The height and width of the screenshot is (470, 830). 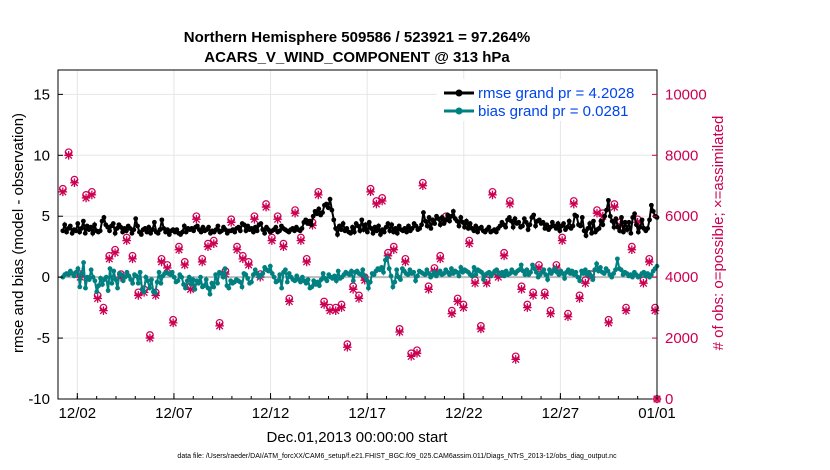 What do you see at coordinates (357, 57) in the screenshot?
I see `chart-subtitle: ACARS_V_WIND_COMPONENT @ 313 hPa` at bounding box center [357, 57].